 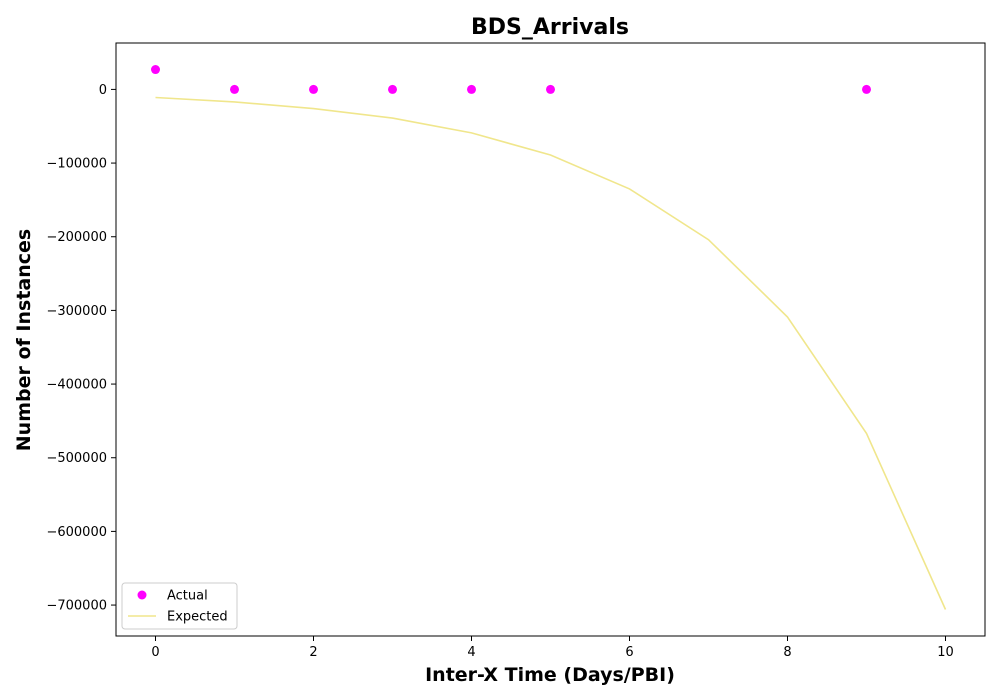 I want to click on x-tick-label: 8, so click(x=787, y=652).